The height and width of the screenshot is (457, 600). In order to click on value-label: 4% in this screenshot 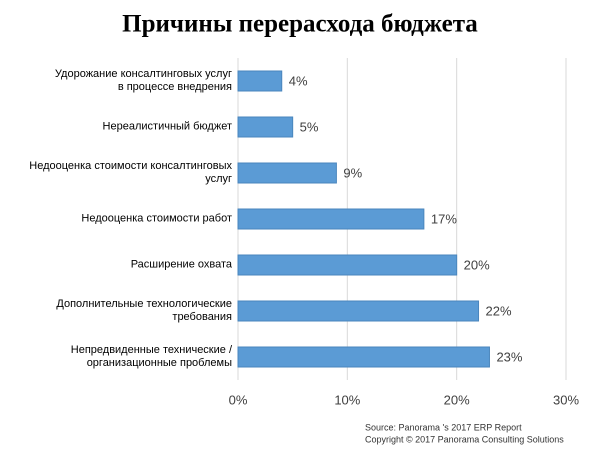, I will do `click(298, 80)`.